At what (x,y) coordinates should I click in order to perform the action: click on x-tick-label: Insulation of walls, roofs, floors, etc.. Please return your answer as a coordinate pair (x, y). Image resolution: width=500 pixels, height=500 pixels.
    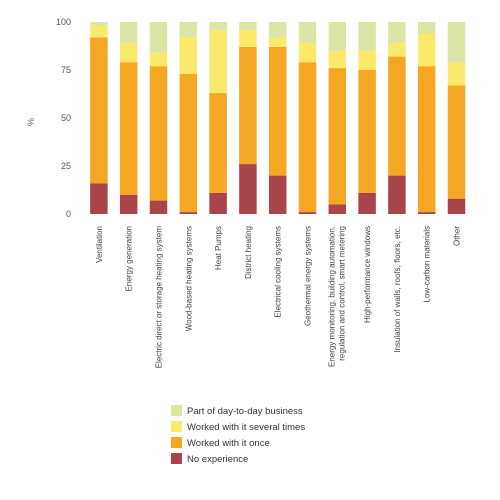
    Looking at the image, I should click on (397, 289).